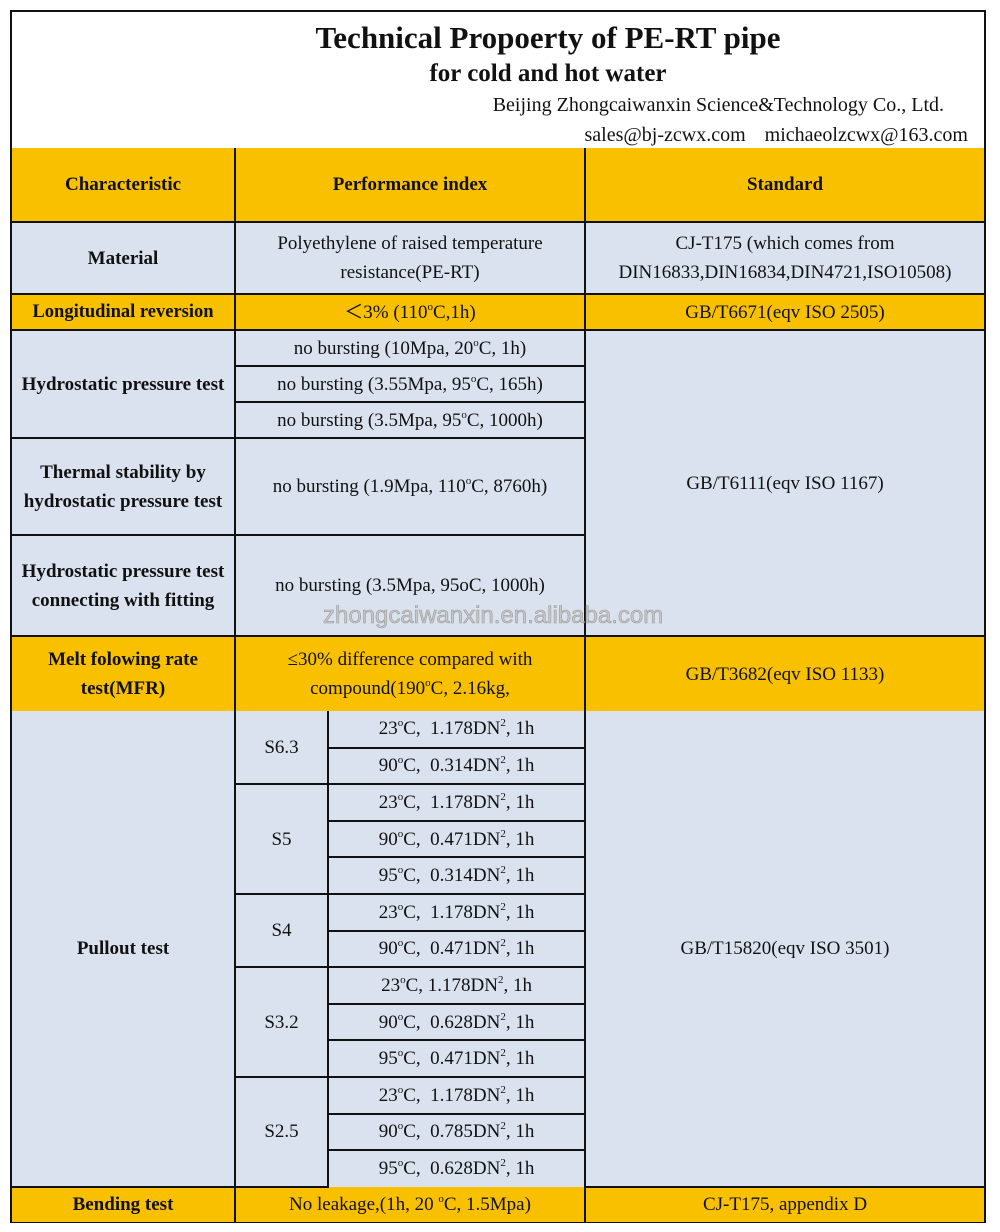 This screenshot has width=1000, height=1232. I want to click on standard-cell: GB/T6111(eqv ISO 1167), so click(784, 483).